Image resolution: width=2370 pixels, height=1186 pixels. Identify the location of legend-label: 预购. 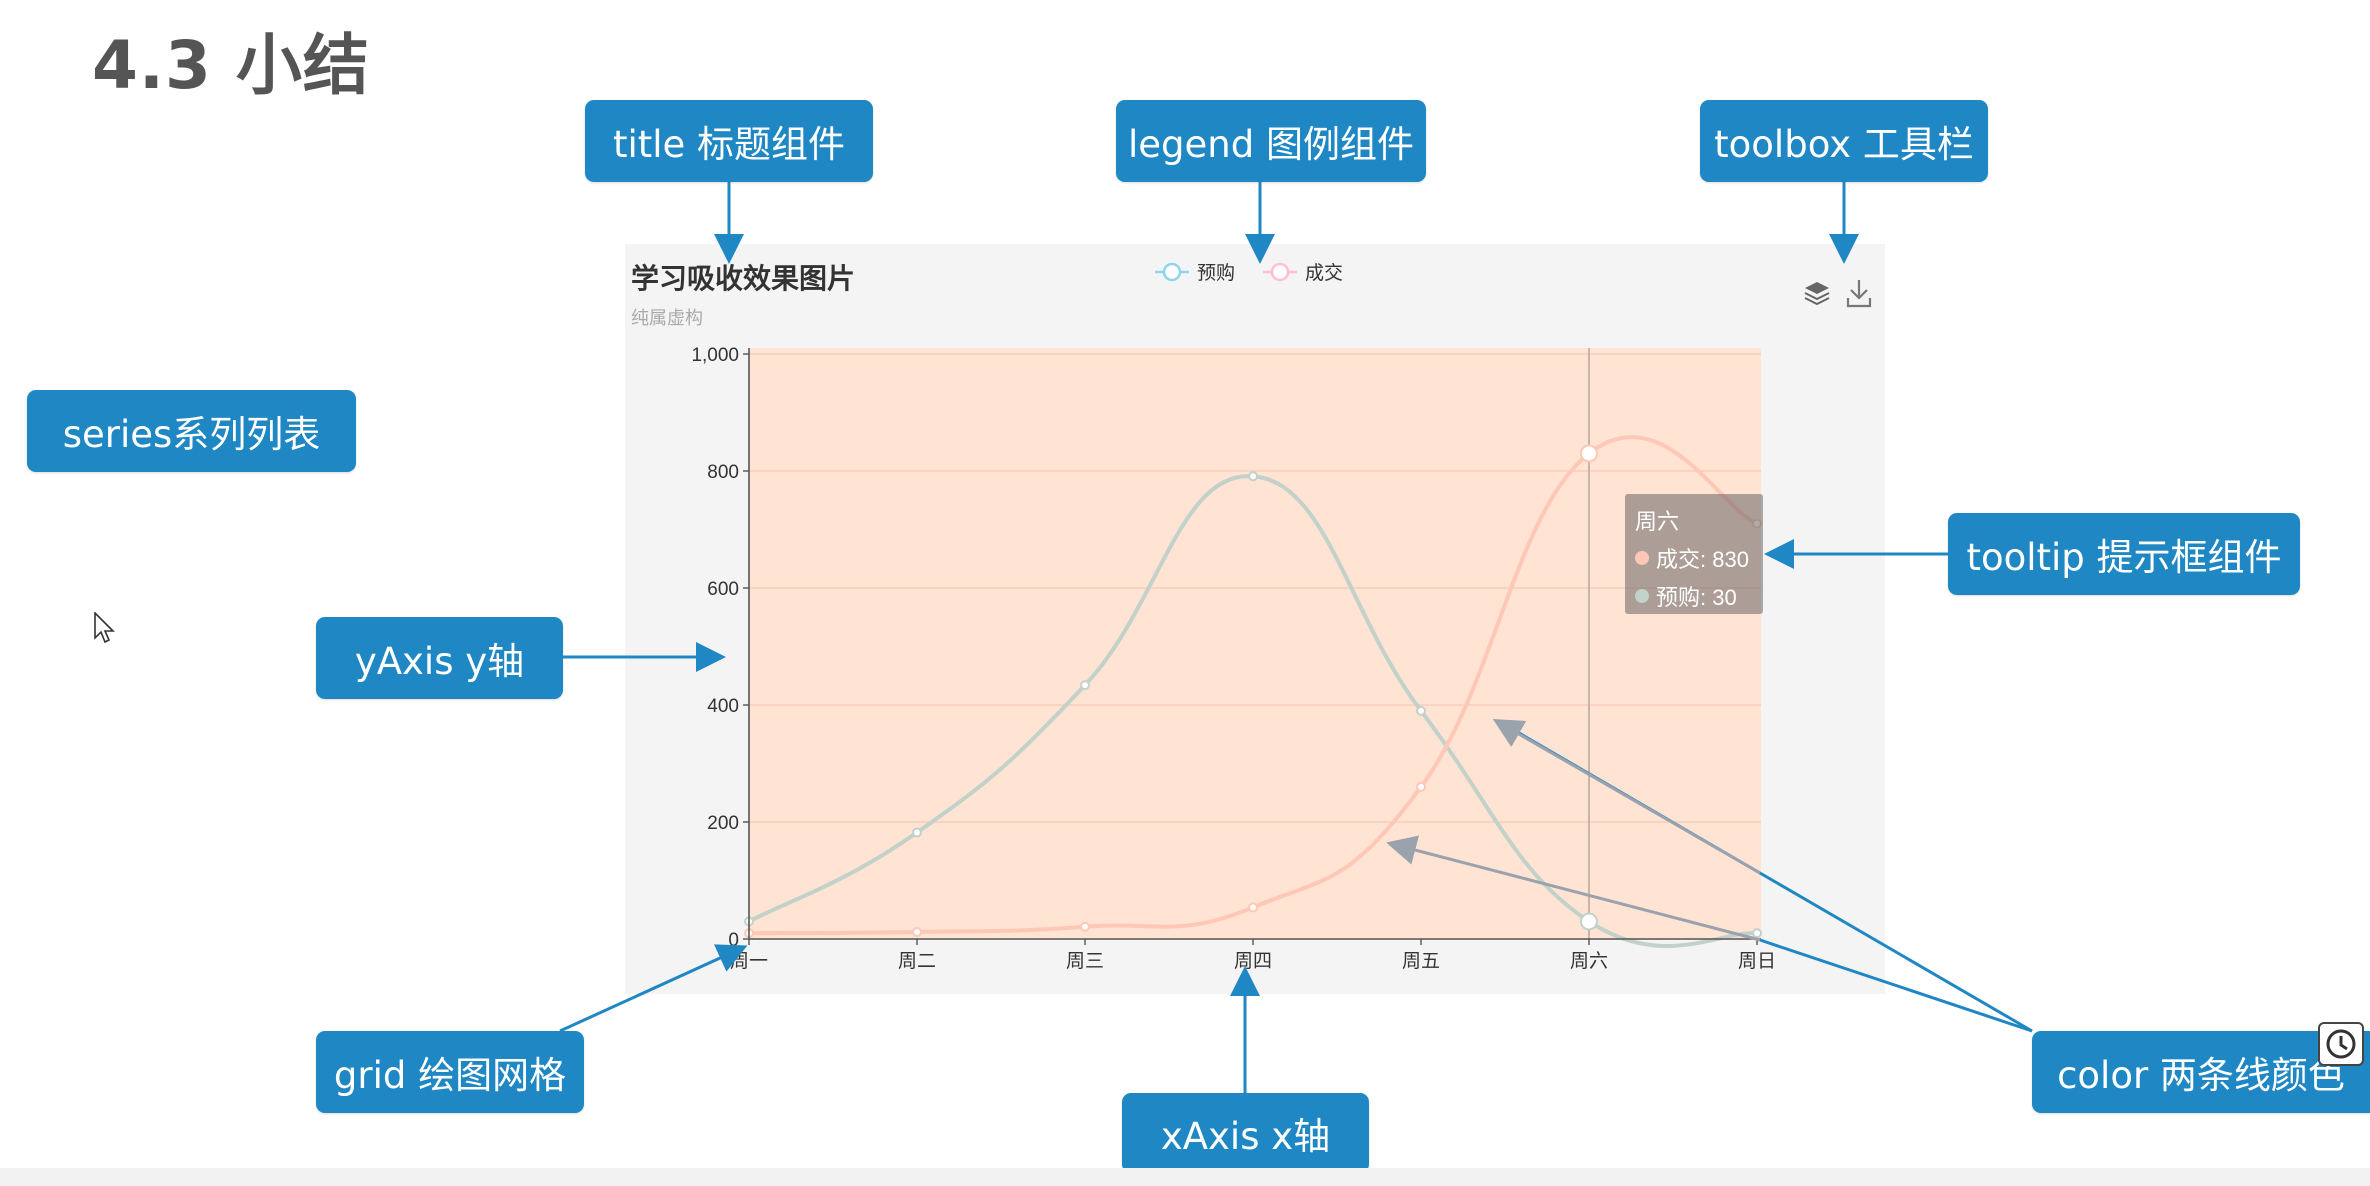
(1216, 273).